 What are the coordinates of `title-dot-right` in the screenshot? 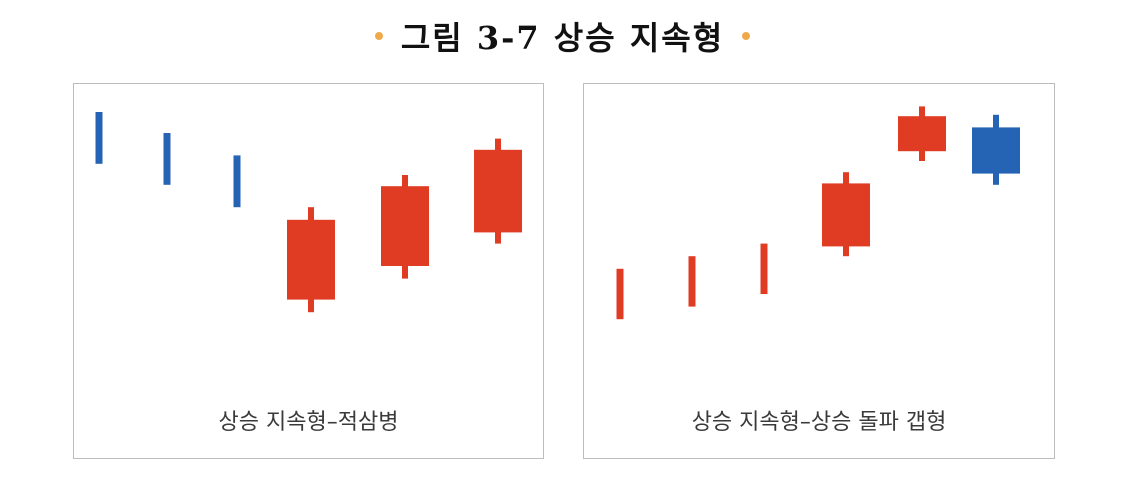 It's located at (746, 36).